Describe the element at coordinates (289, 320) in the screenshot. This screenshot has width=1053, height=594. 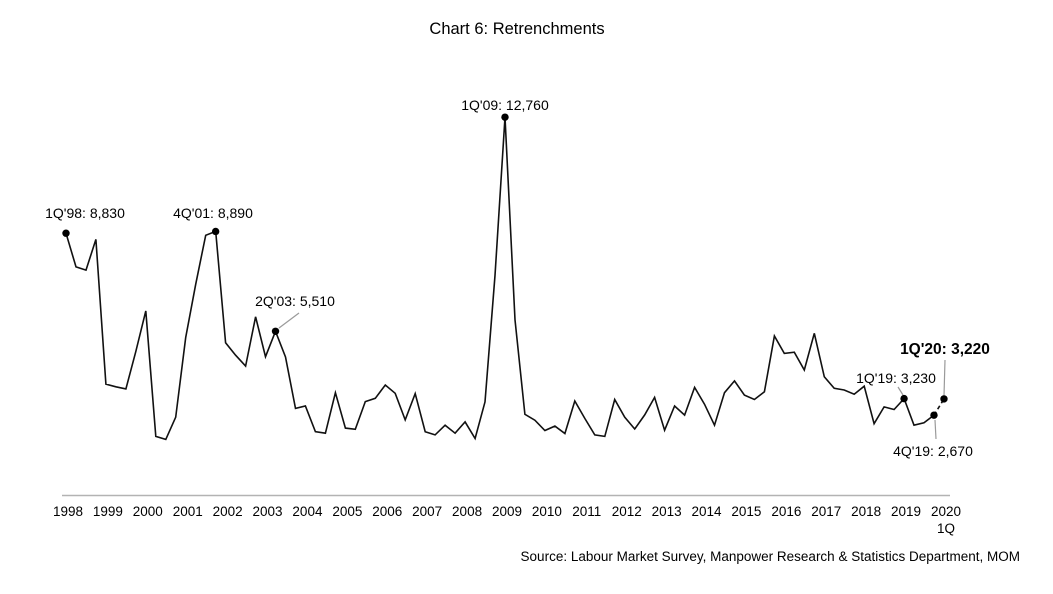
I see `leader-line-2q03` at that location.